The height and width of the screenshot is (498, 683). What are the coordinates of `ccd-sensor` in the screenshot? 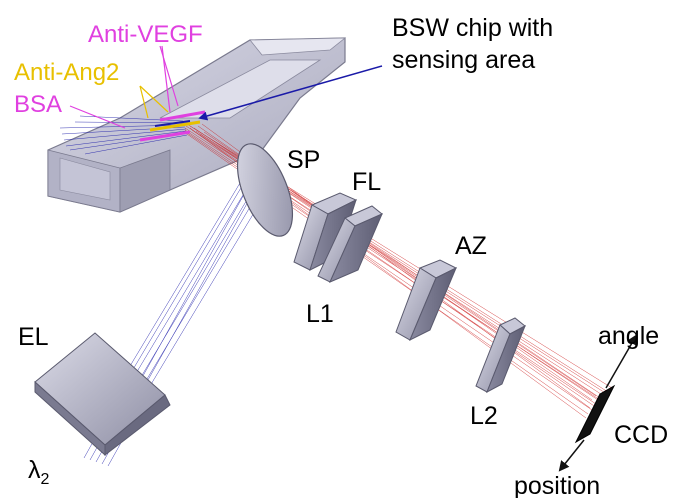 It's located at (595, 414).